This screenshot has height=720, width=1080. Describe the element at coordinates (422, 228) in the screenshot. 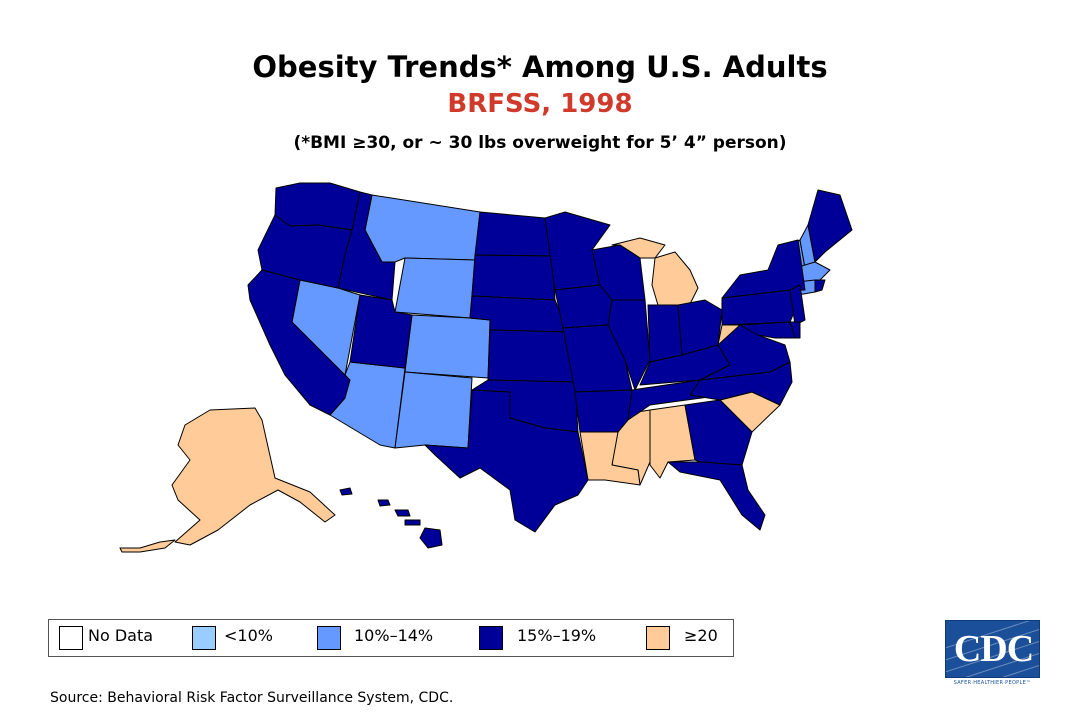

I see `state-mt` at that location.